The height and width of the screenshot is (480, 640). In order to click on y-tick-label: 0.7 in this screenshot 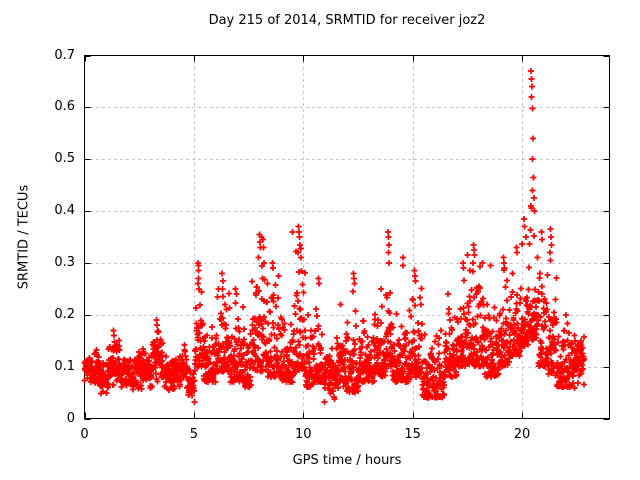, I will do `click(64, 55)`.